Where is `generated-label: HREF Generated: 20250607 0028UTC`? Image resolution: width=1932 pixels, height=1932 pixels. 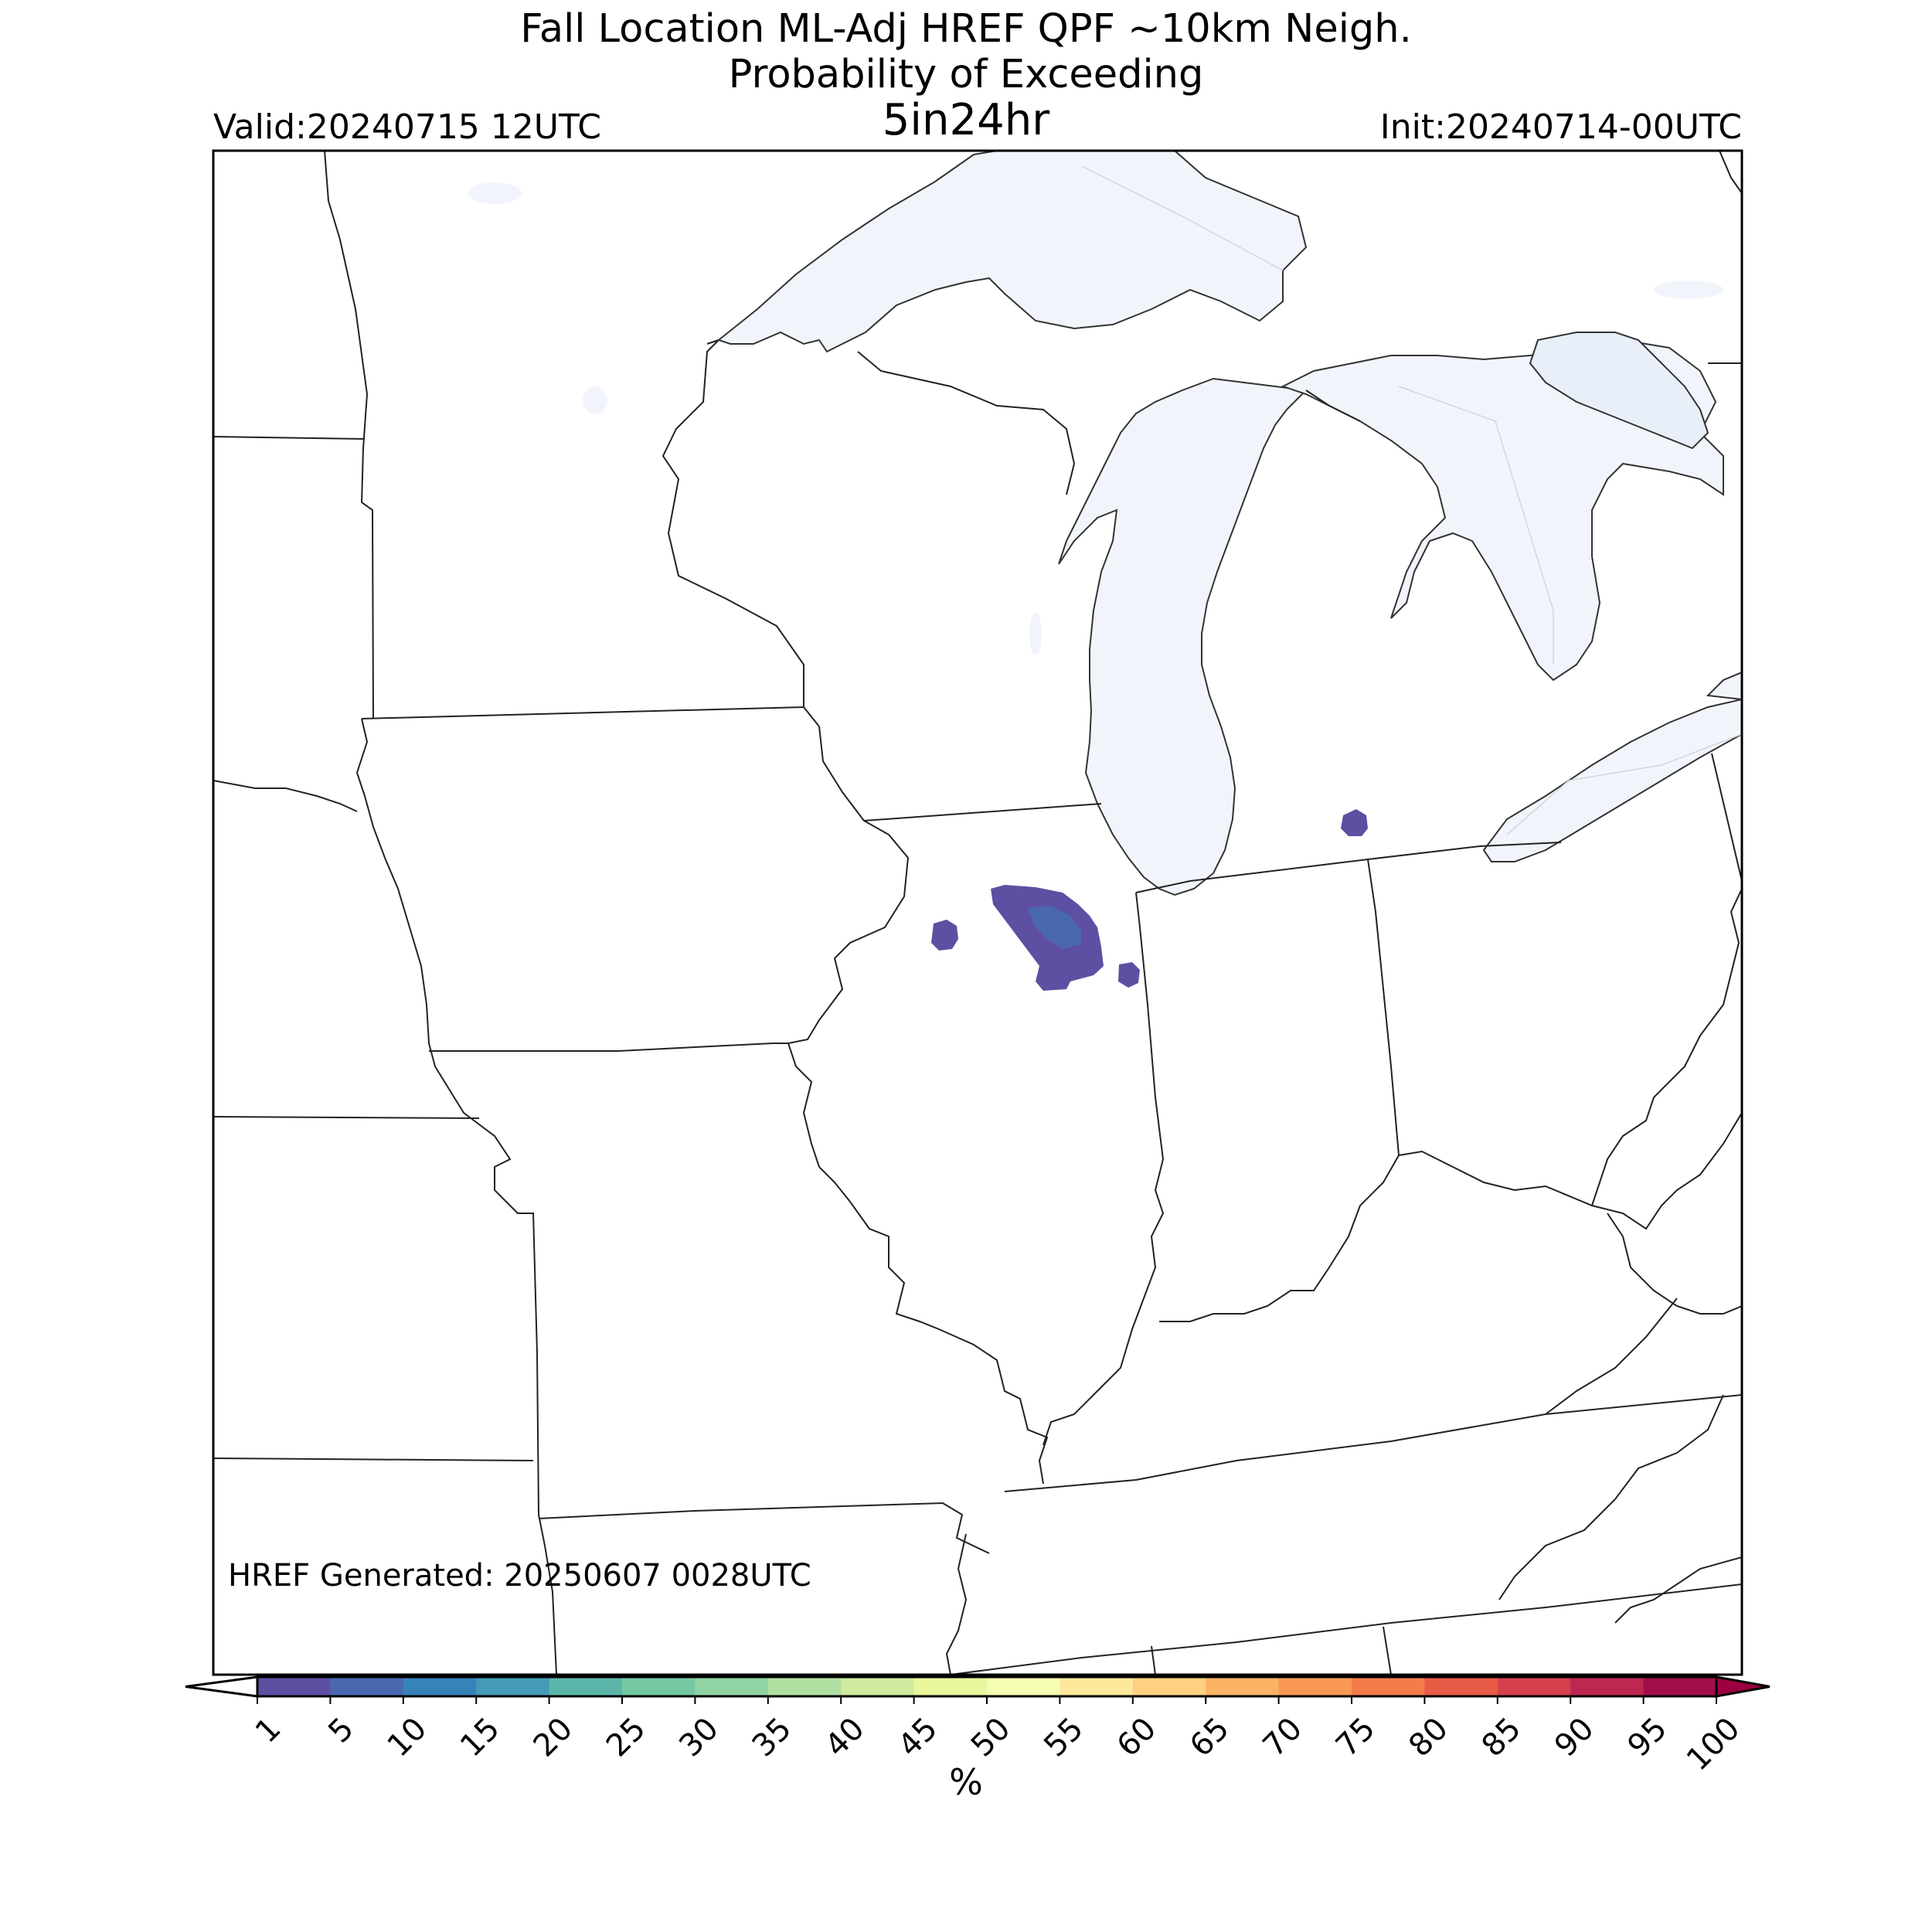 generated-label: HREF Generated: 20250607 0028UTC is located at coordinates (519, 1576).